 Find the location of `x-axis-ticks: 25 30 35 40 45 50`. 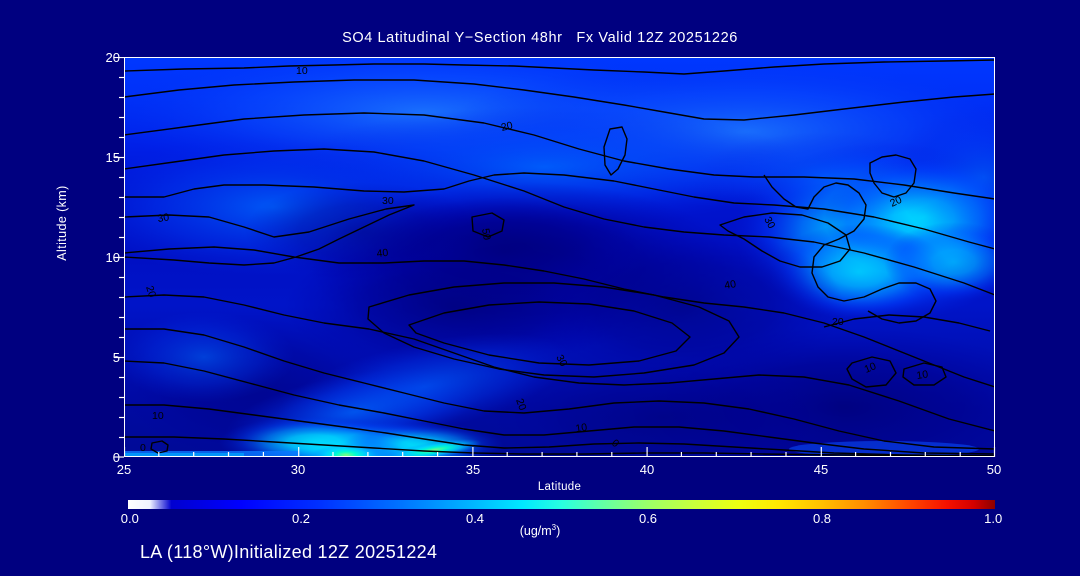

x-axis-ticks: 25 30 35 40 45 50 is located at coordinates (559, 472).